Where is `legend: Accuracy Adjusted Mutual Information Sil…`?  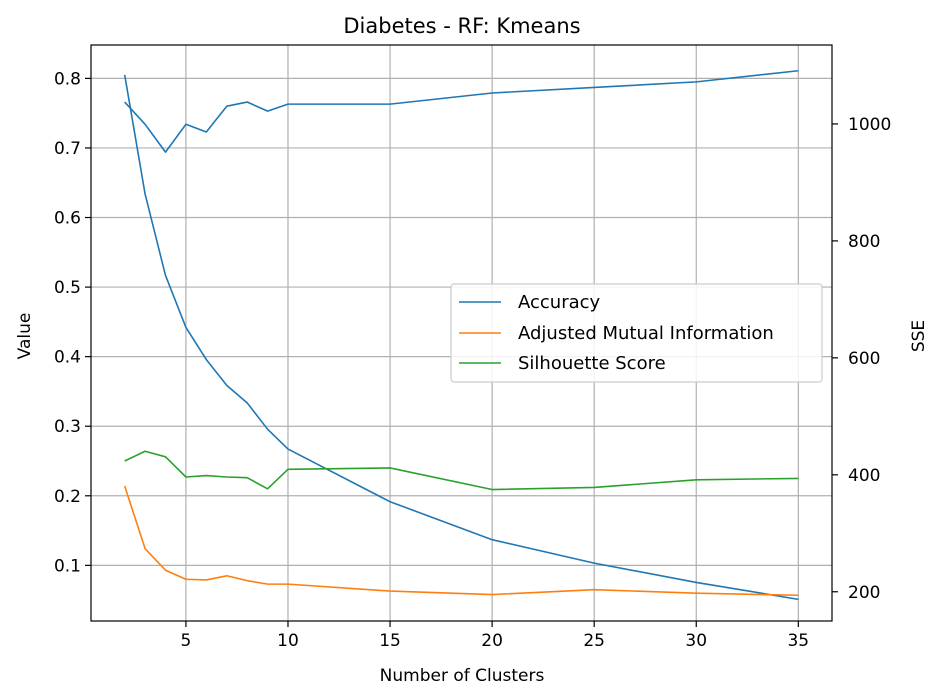
legend: Accuracy Adjusted Mutual Information Sil… is located at coordinates (636, 333).